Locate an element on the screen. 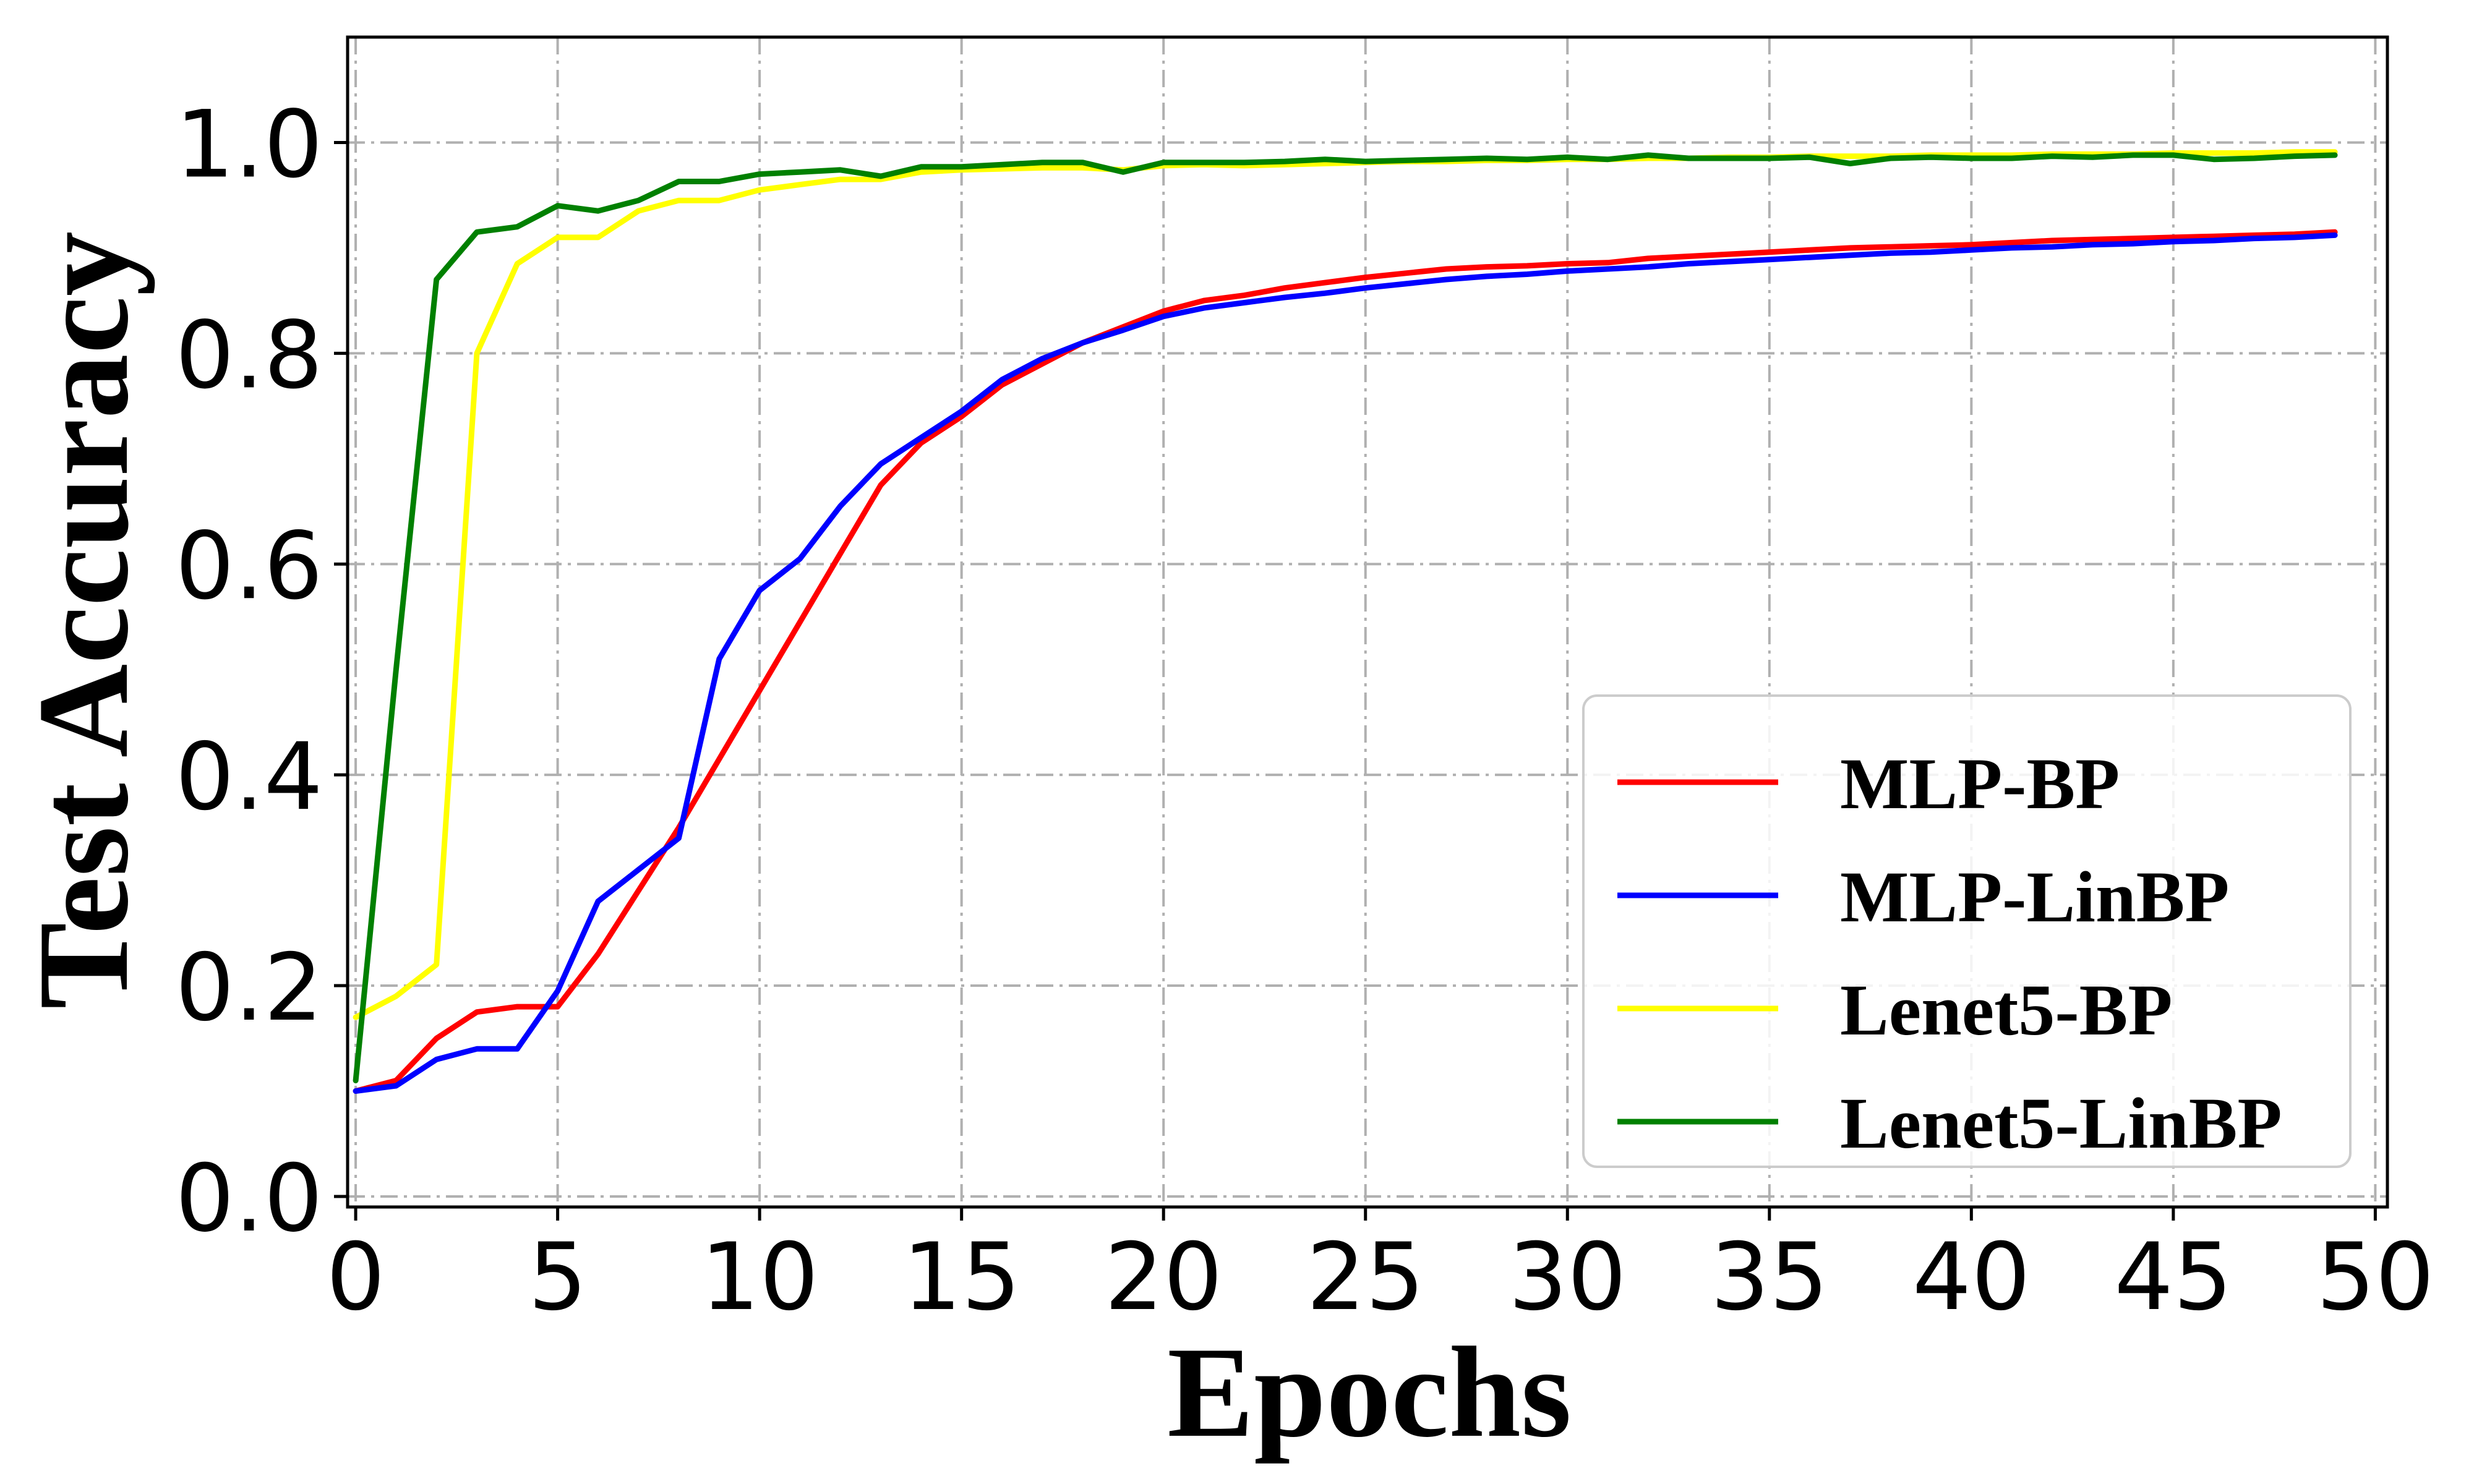  x-tick-label: 20 is located at coordinates (1164, 1277).